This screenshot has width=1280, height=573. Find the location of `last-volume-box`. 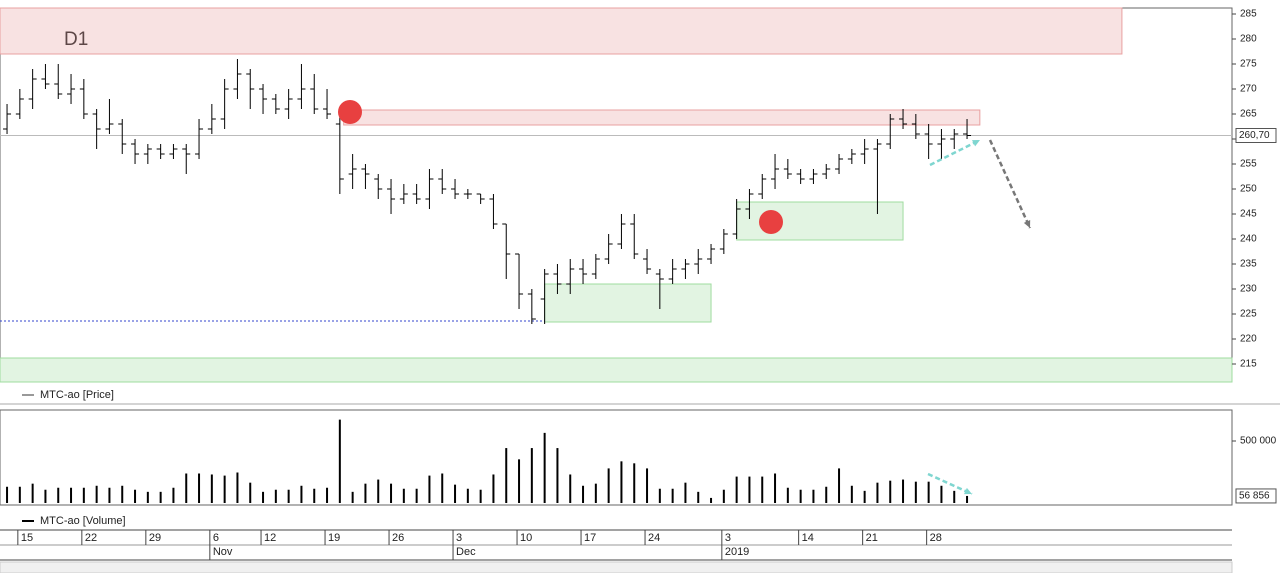

last-volume-box is located at coordinates (1256, 496).